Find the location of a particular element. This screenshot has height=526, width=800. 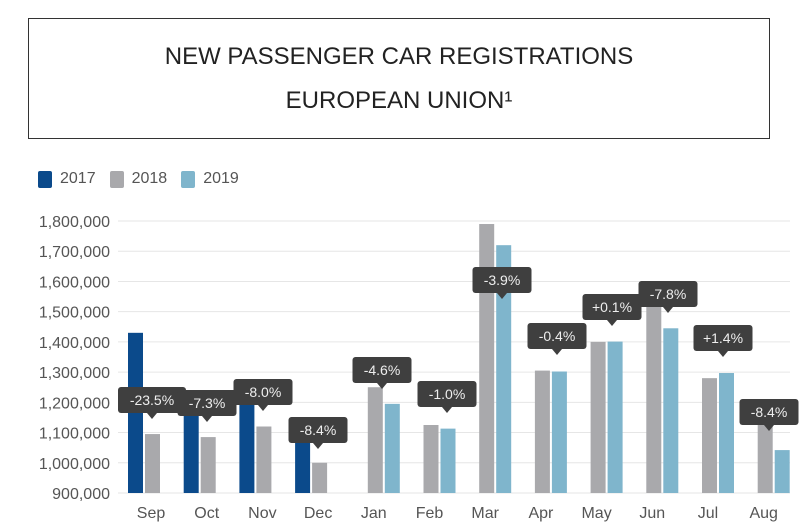

bar-2018-Oct is located at coordinates (208, 465).